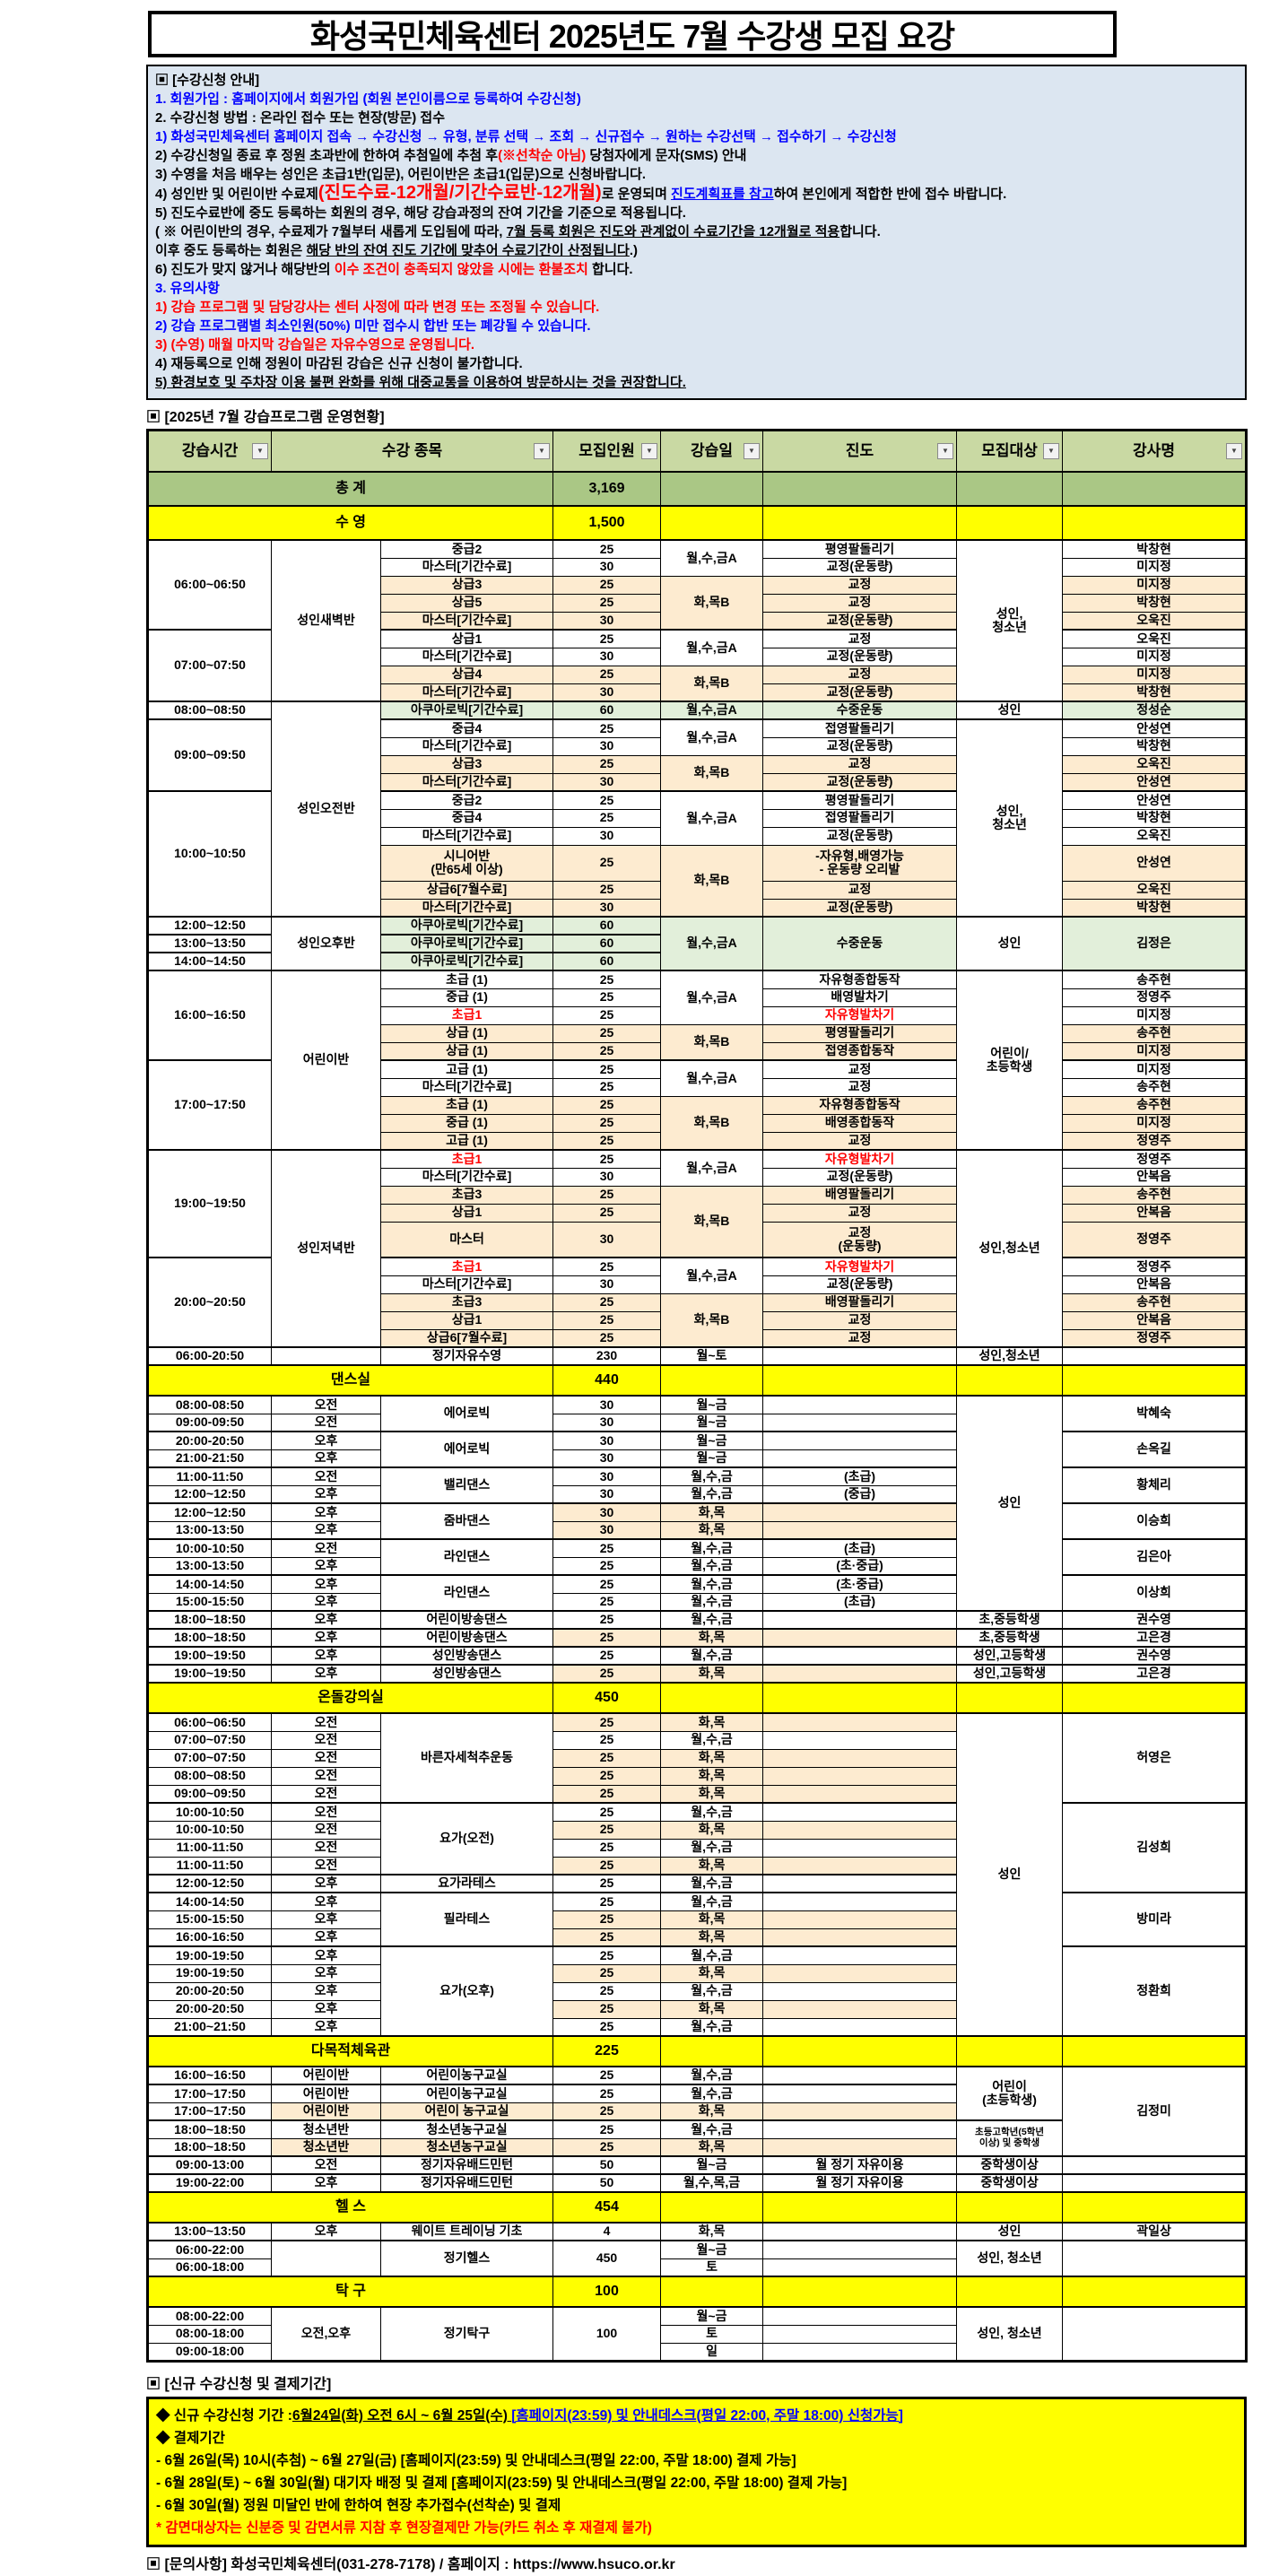 This screenshot has width=1270, height=2576. I want to click on cell-course: 정기자유배드민턴, so click(466, 2165).